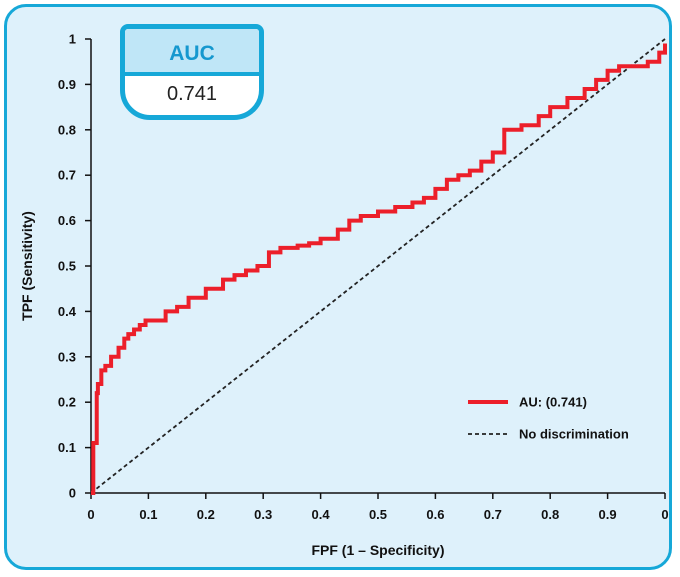 The image size is (680, 577). Describe the element at coordinates (67, 129) in the screenshot. I see `y-tick-label: 0.8` at that location.